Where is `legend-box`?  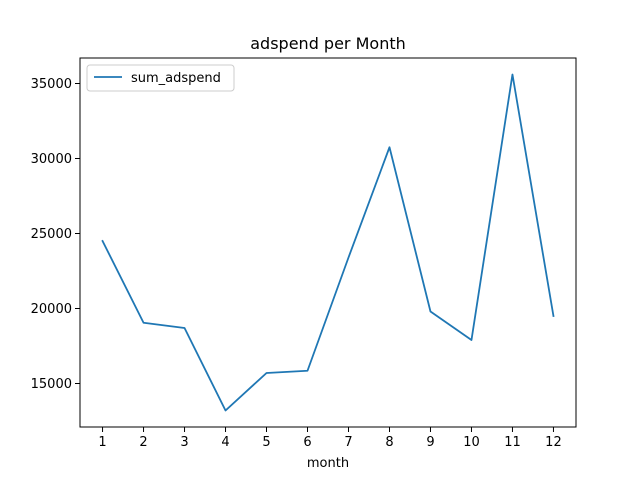 legend-box is located at coordinates (160, 78).